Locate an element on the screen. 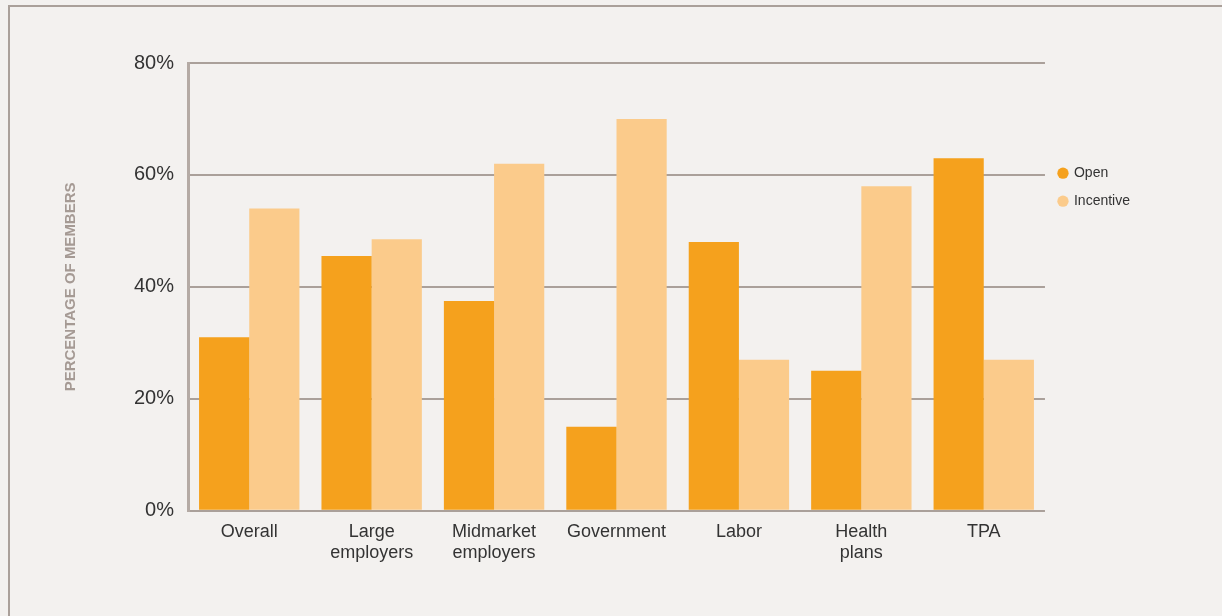  x-tick-label: Government is located at coordinates (616, 530).